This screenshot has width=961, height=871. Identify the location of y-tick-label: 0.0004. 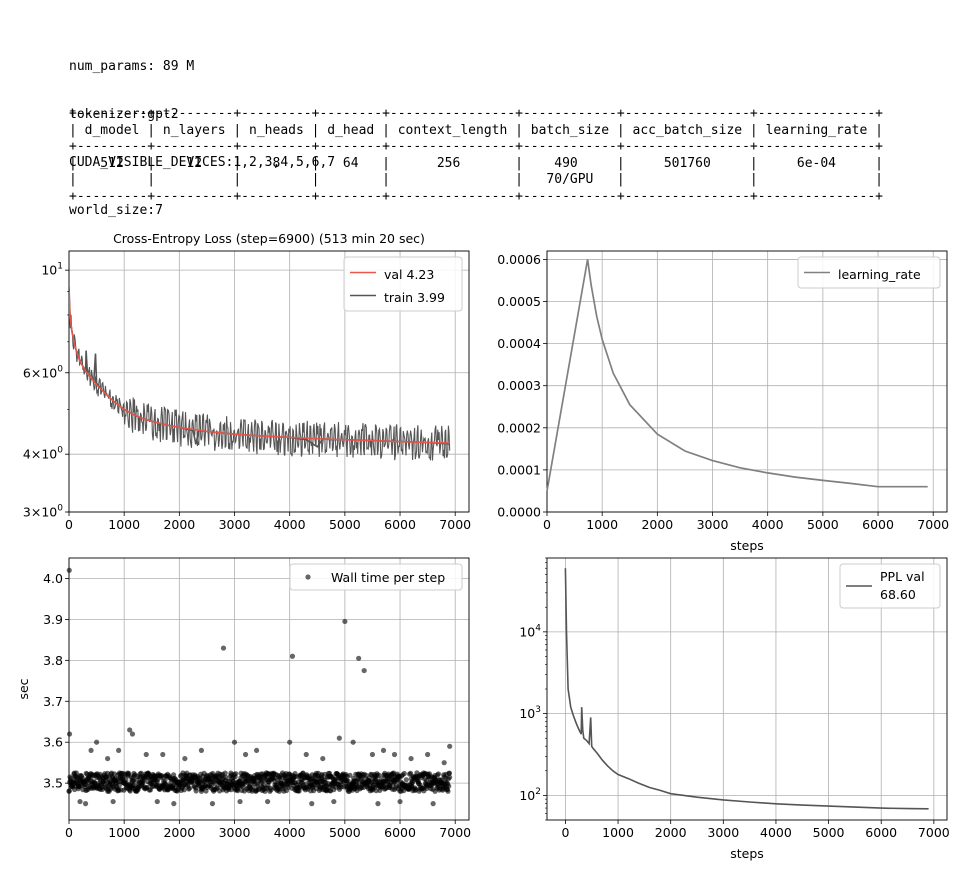
(519, 343).